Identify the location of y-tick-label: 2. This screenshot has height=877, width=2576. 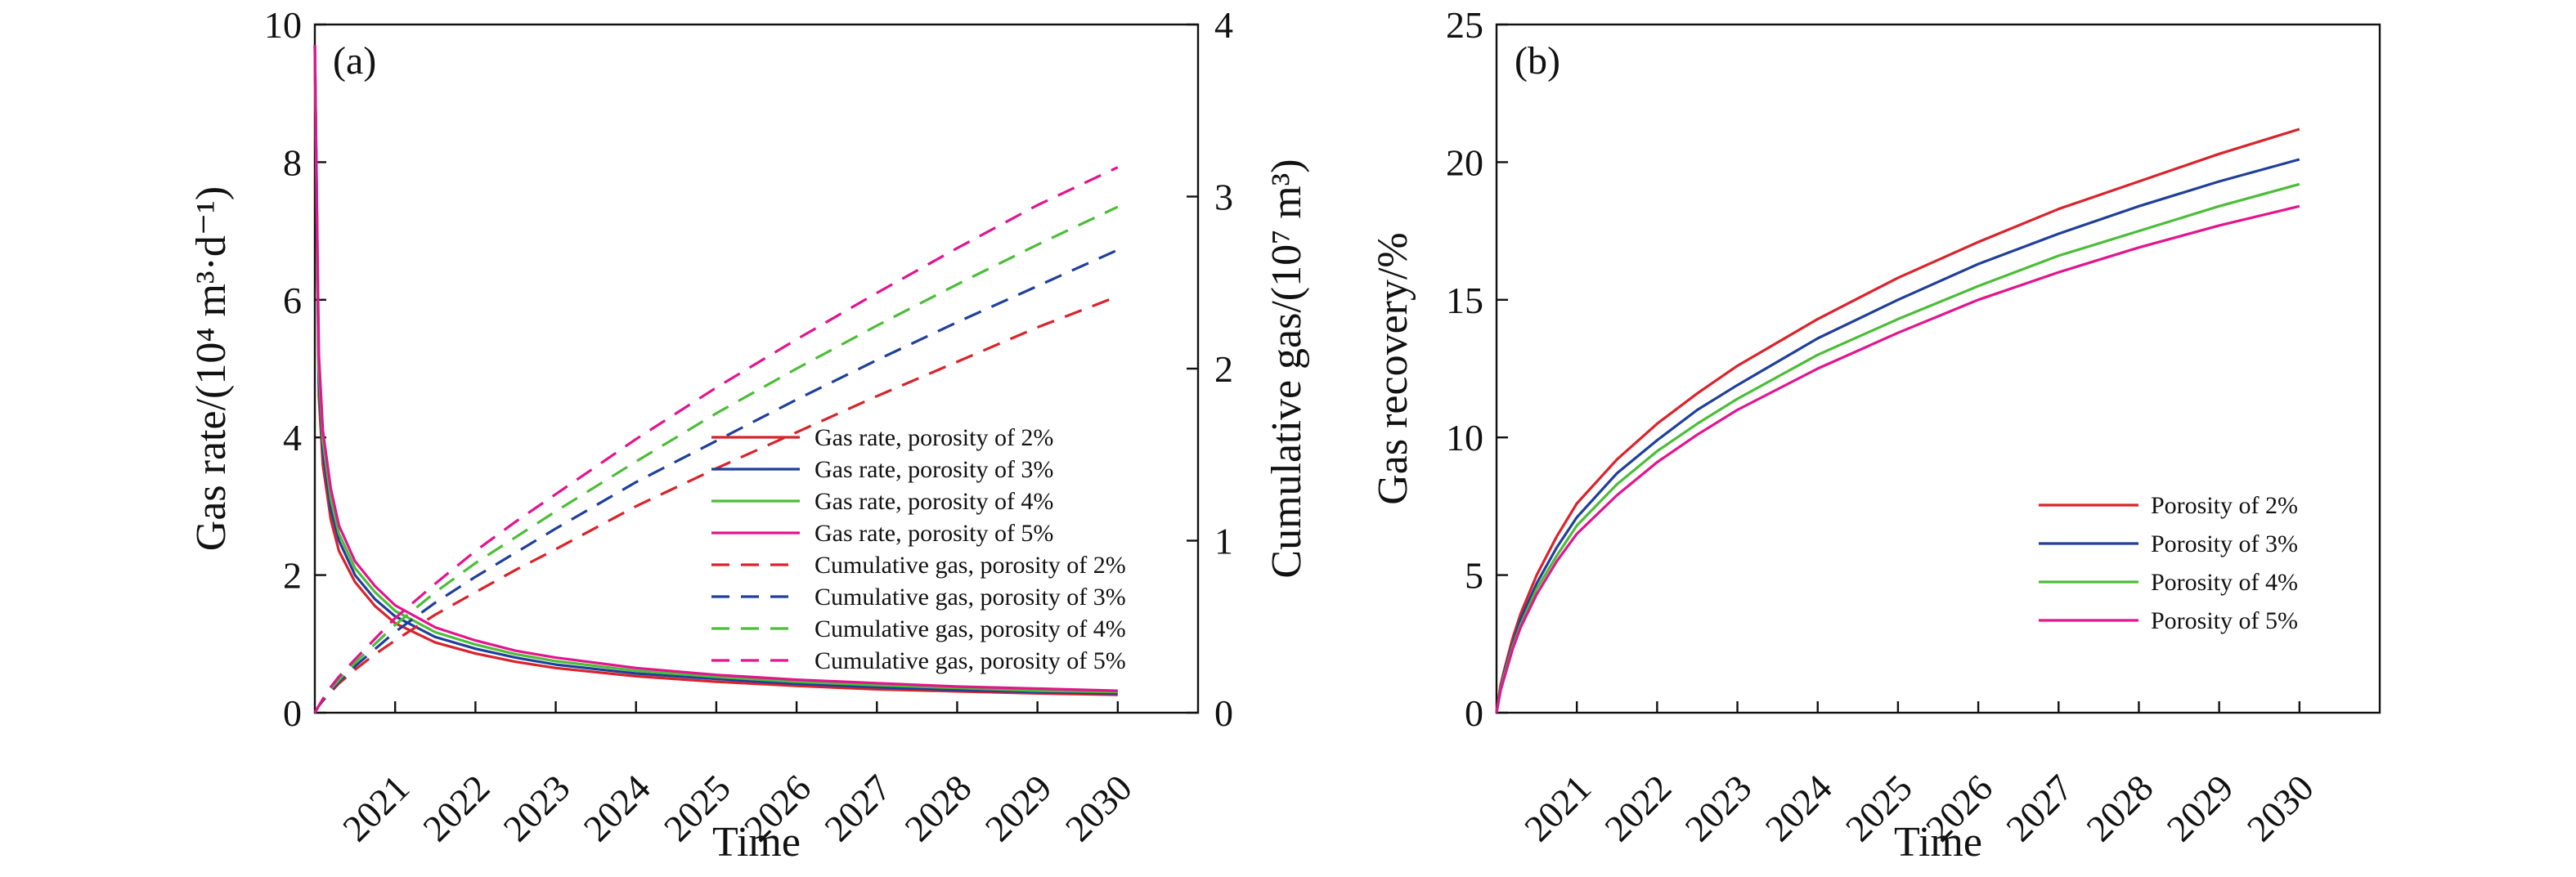
(293, 576).